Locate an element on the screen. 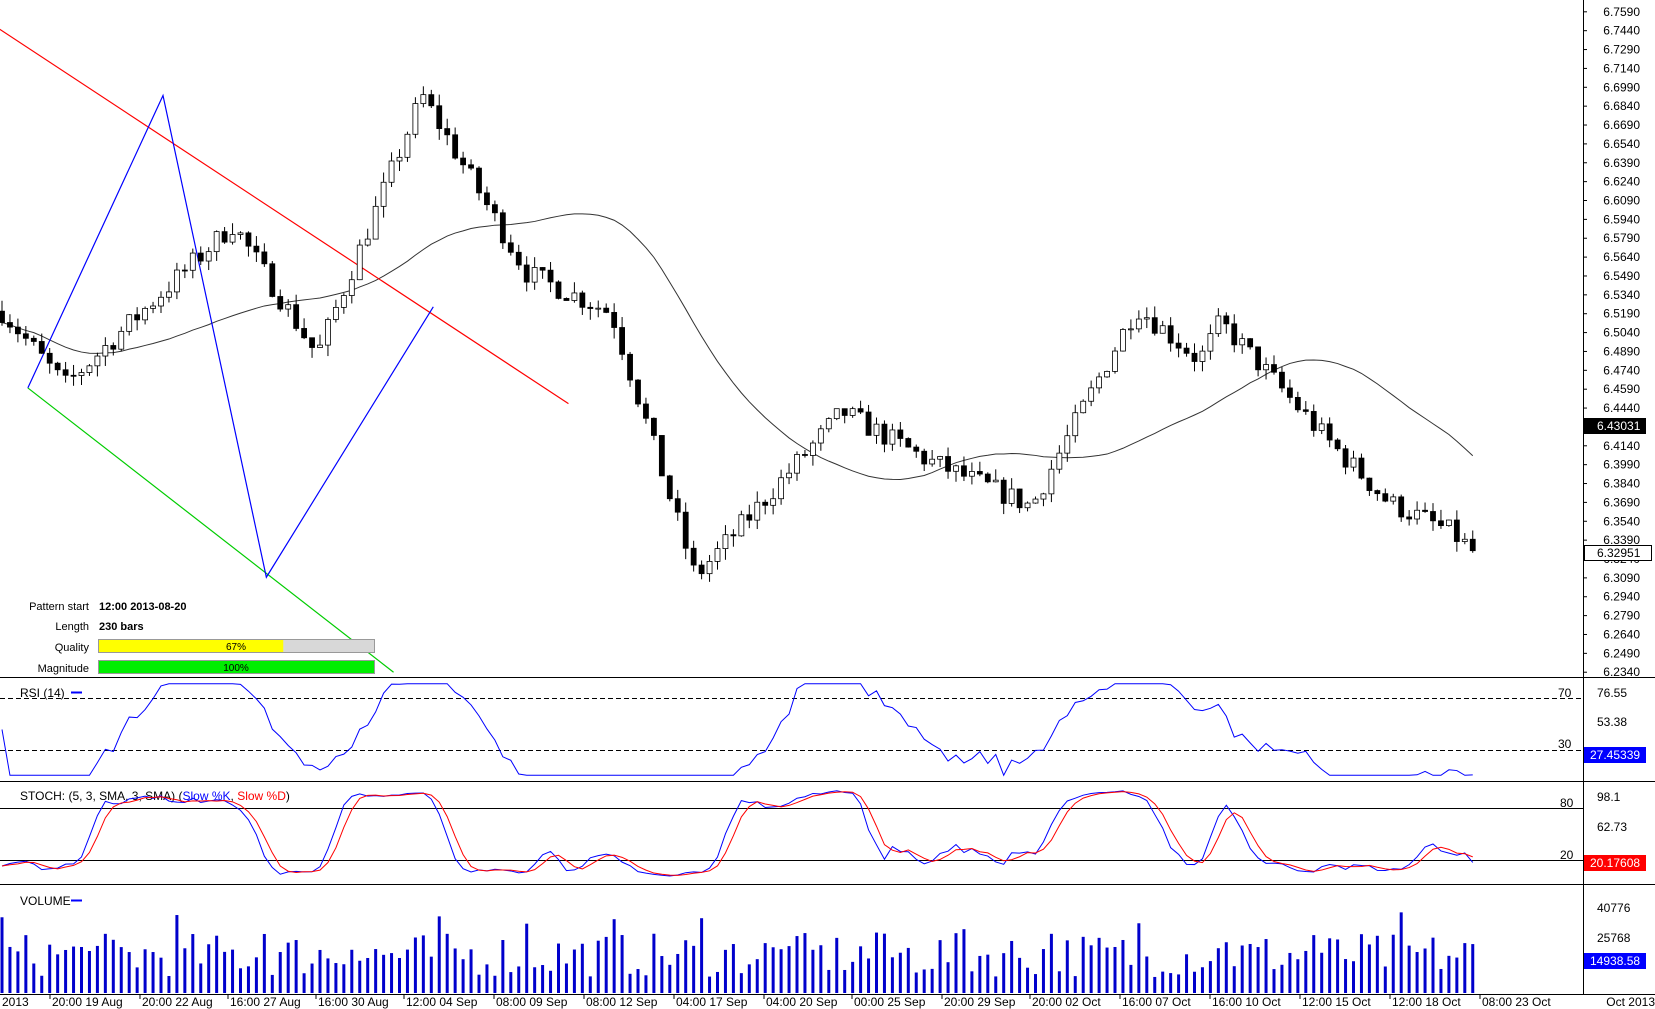 The image size is (1655, 1009). volume-title: VOLUME is located at coordinates (45, 901).